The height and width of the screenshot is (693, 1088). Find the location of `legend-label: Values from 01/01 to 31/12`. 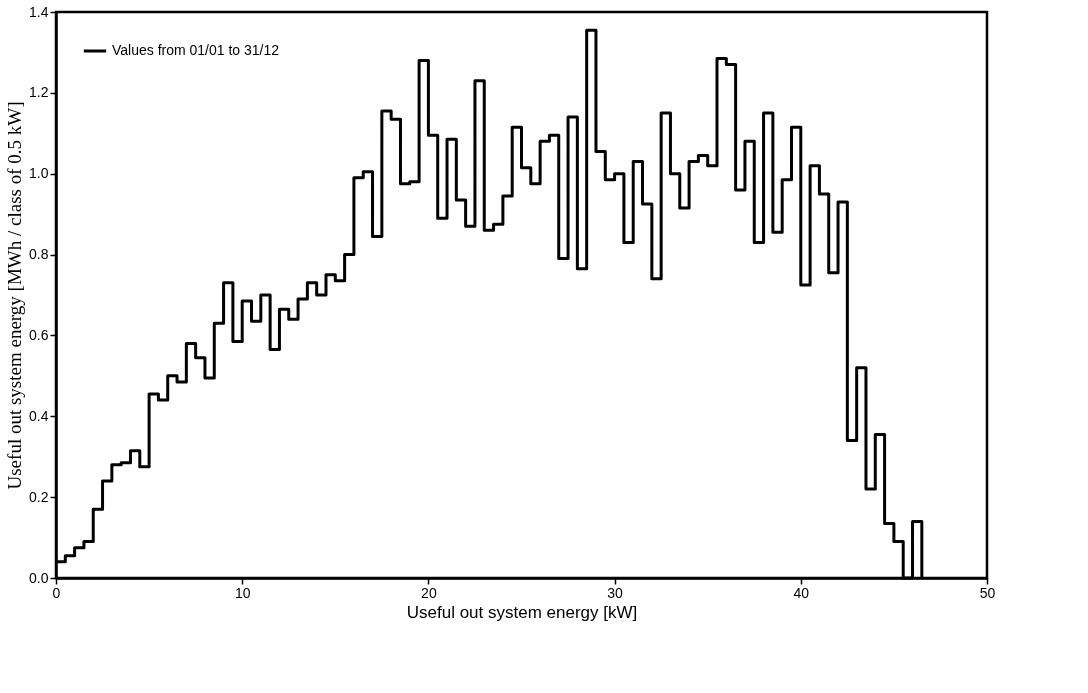

legend-label: Values from 01/01 to 31/12 is located at coordinates (196, 50).